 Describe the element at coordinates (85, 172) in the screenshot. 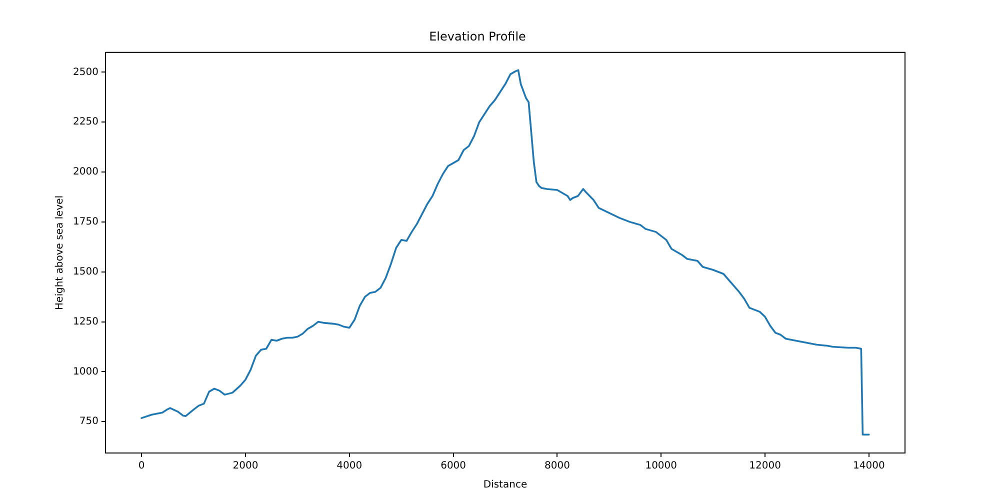

I see `y-tick-label: 2000` at that location.